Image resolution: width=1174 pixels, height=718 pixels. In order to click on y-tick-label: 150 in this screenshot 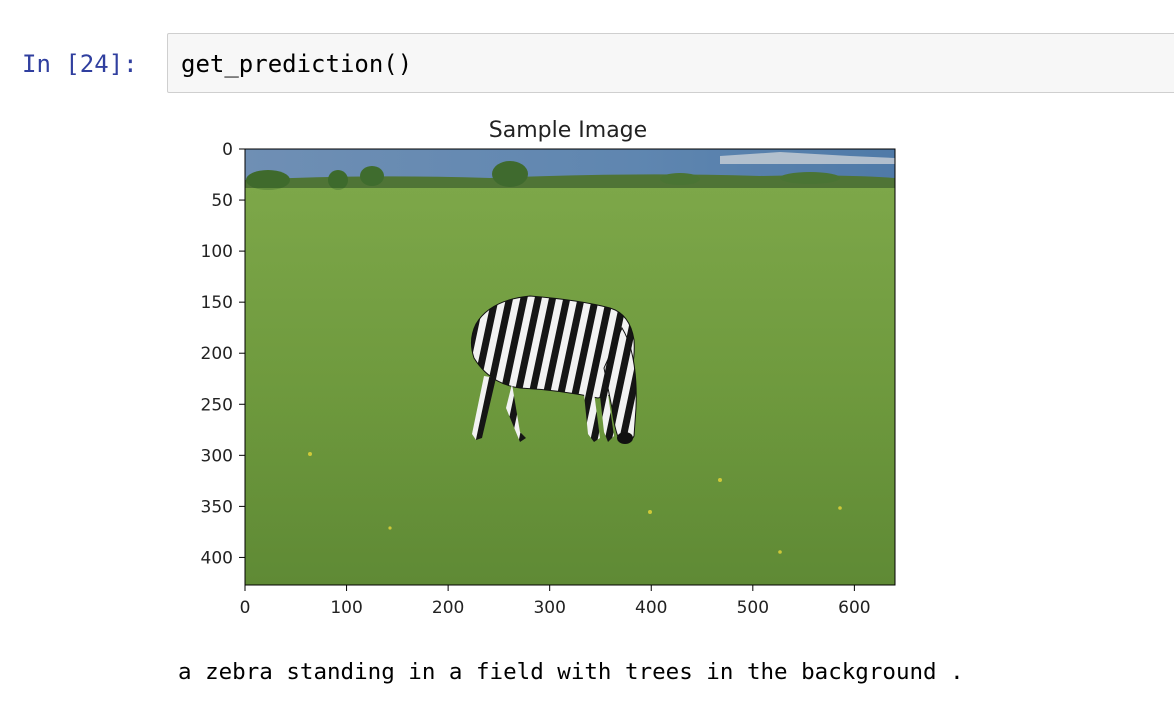, I will do `click(217, 303)`.